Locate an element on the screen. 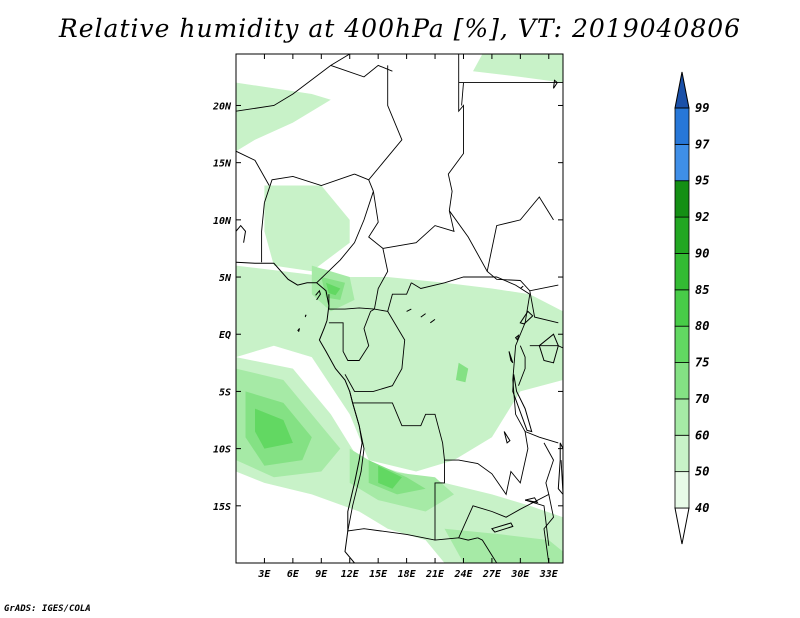 The width and height of the screenshot is (800, 618). colorbar-level-label: 75 is located at coordinates (702, 363).